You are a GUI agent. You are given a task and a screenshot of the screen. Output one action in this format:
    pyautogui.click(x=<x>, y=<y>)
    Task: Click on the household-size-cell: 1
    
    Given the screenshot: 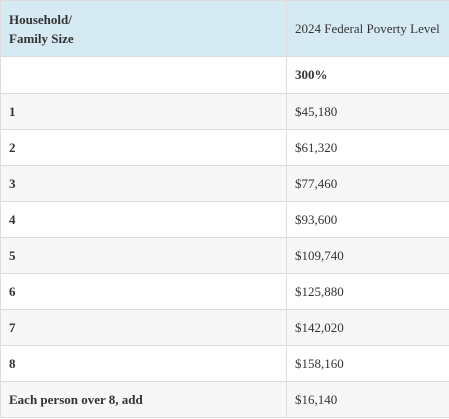 What is the action you would take?
    pyautogui.click(x=143, y=111)
    